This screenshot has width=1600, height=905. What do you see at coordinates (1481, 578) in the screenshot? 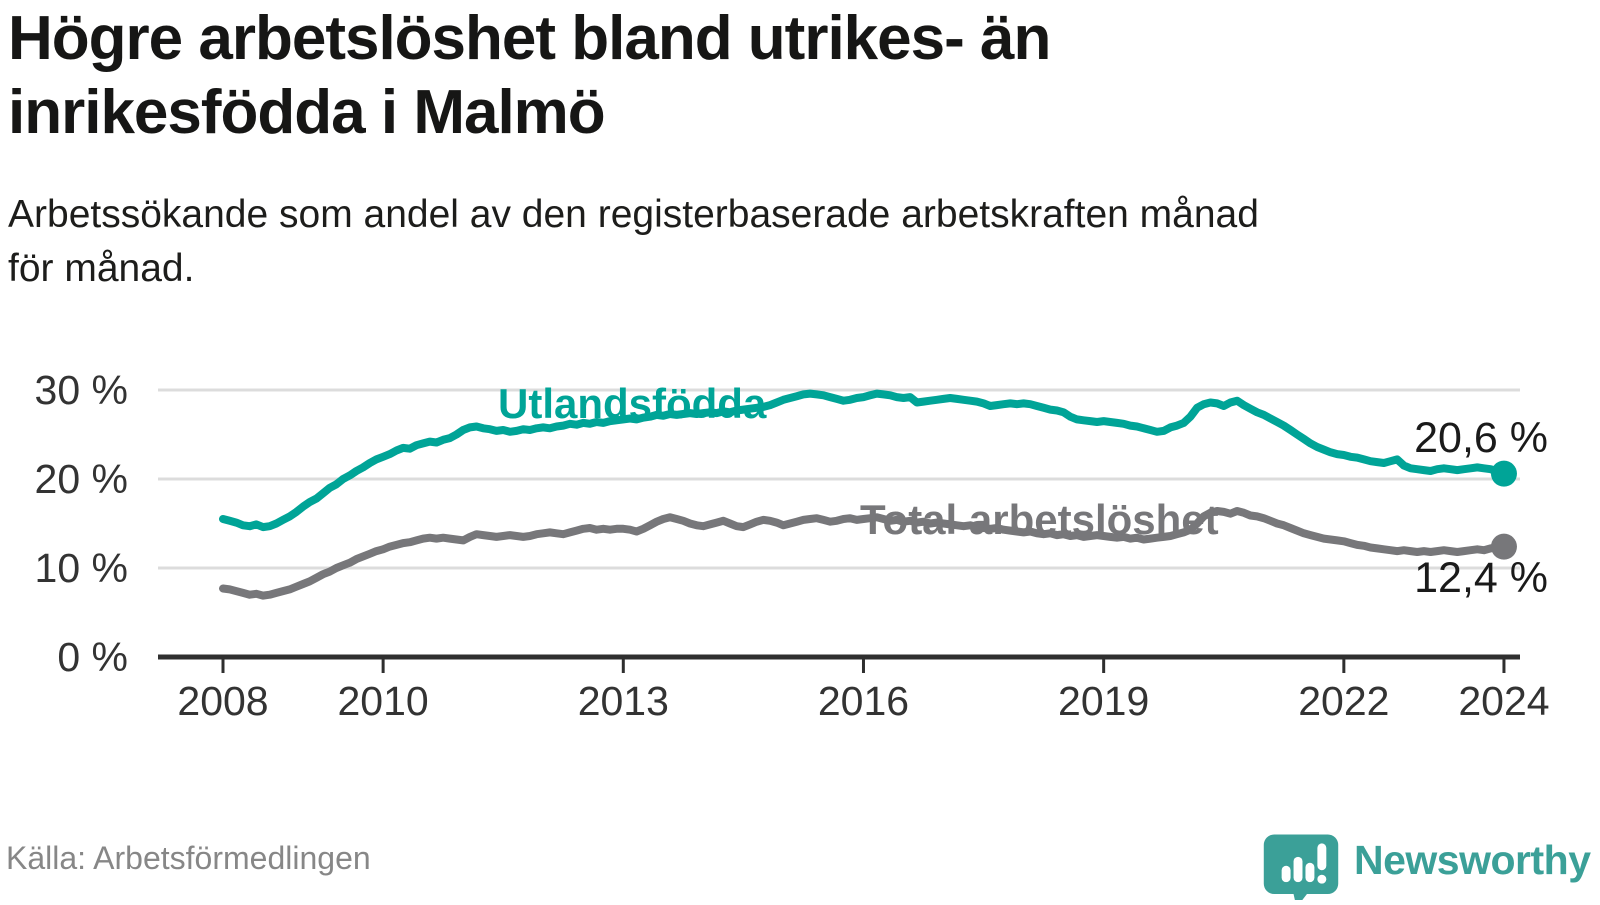
I see `end-value-total: 12,4 %` at bounding box center [1481, 578].